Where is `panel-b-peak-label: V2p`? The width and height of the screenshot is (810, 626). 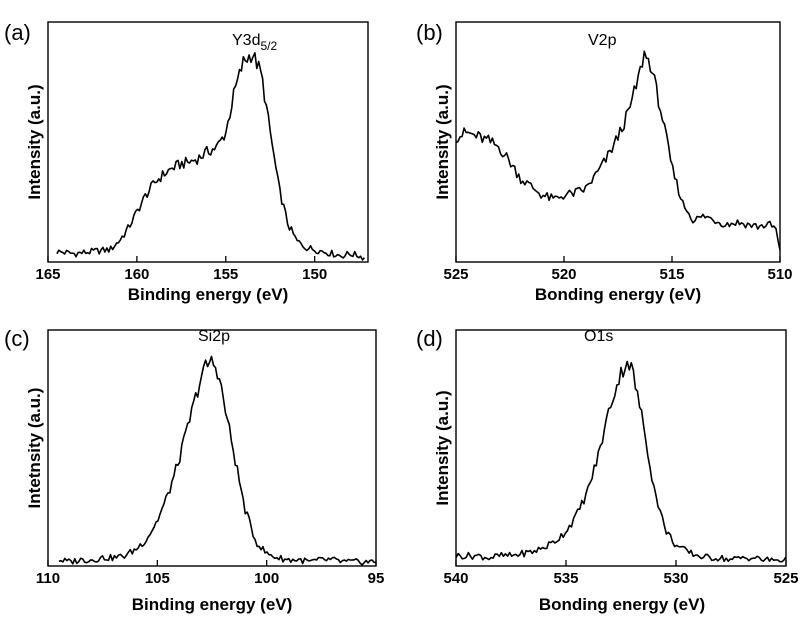 panel-b-peak-label: V2p is located at coordinates (602, 40).